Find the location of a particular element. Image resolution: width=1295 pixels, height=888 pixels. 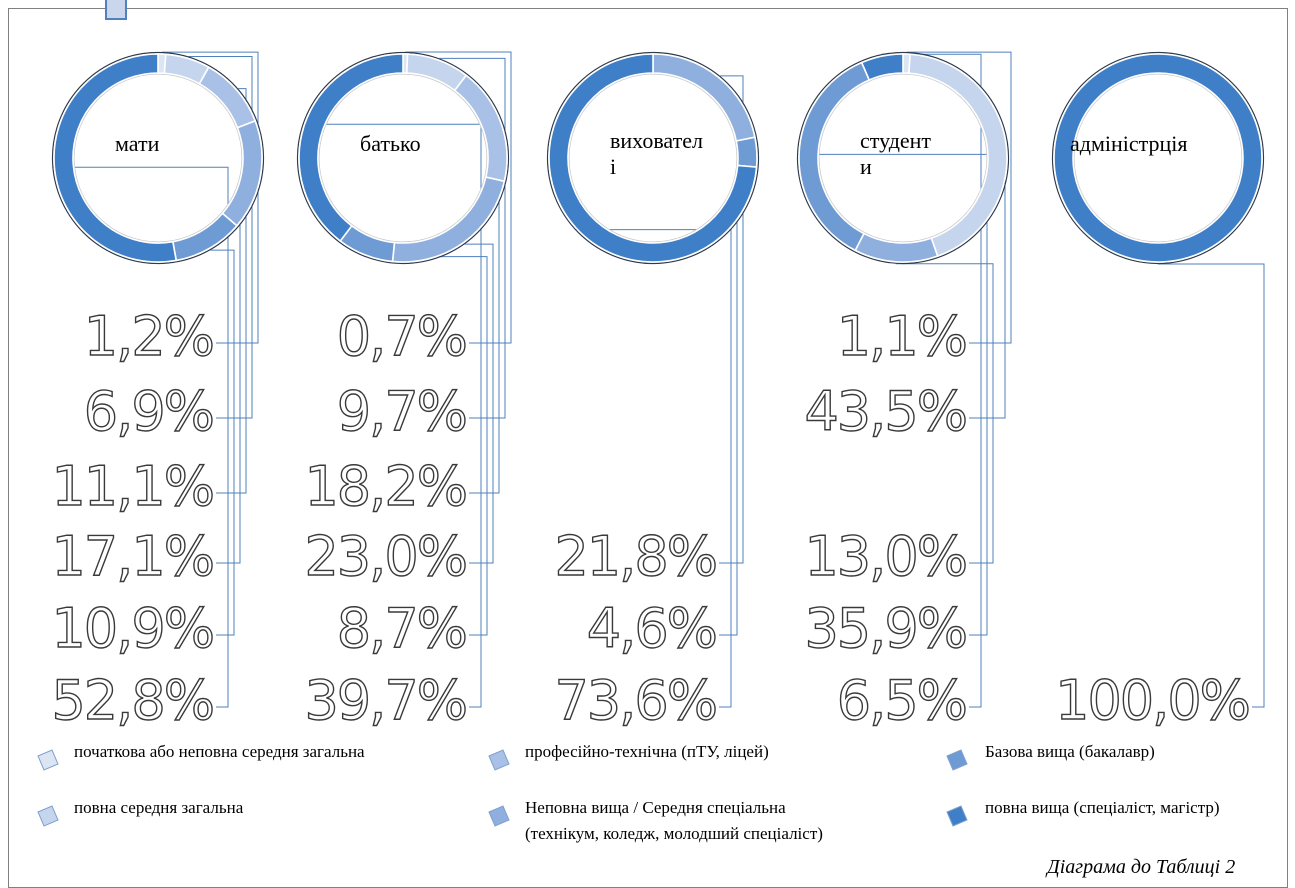

data-label-1-3: 23,0% is located at coordinates (385, 556).